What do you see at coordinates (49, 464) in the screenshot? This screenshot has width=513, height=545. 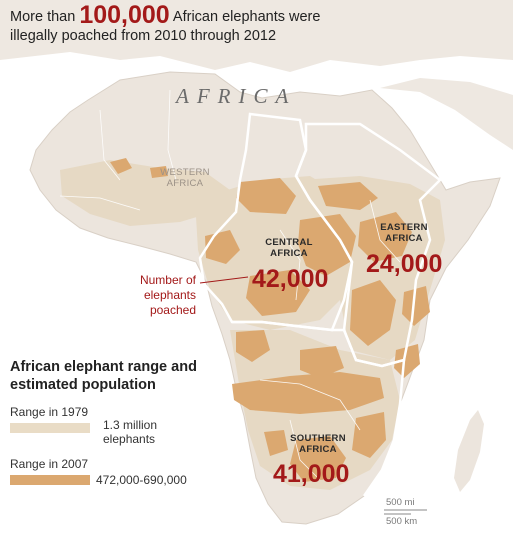 I see `legend-2007-label: Range in 2007` at bounding box center [49, 464].